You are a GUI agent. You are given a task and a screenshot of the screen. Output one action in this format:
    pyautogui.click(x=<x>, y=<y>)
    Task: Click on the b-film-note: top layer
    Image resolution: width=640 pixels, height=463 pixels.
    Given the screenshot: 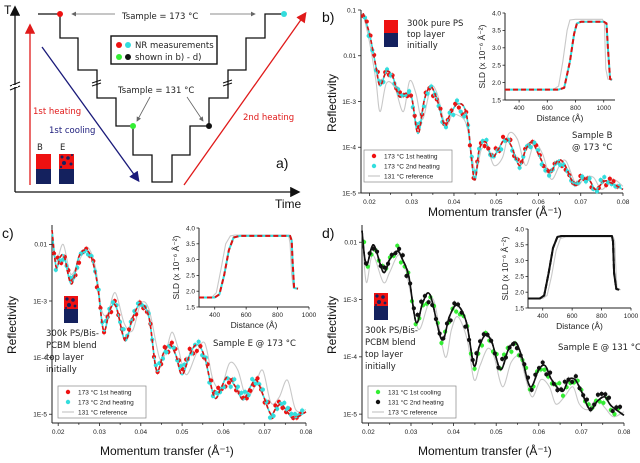 What is the action you would take?
    pyautogui.click(x=426, y=35)
    